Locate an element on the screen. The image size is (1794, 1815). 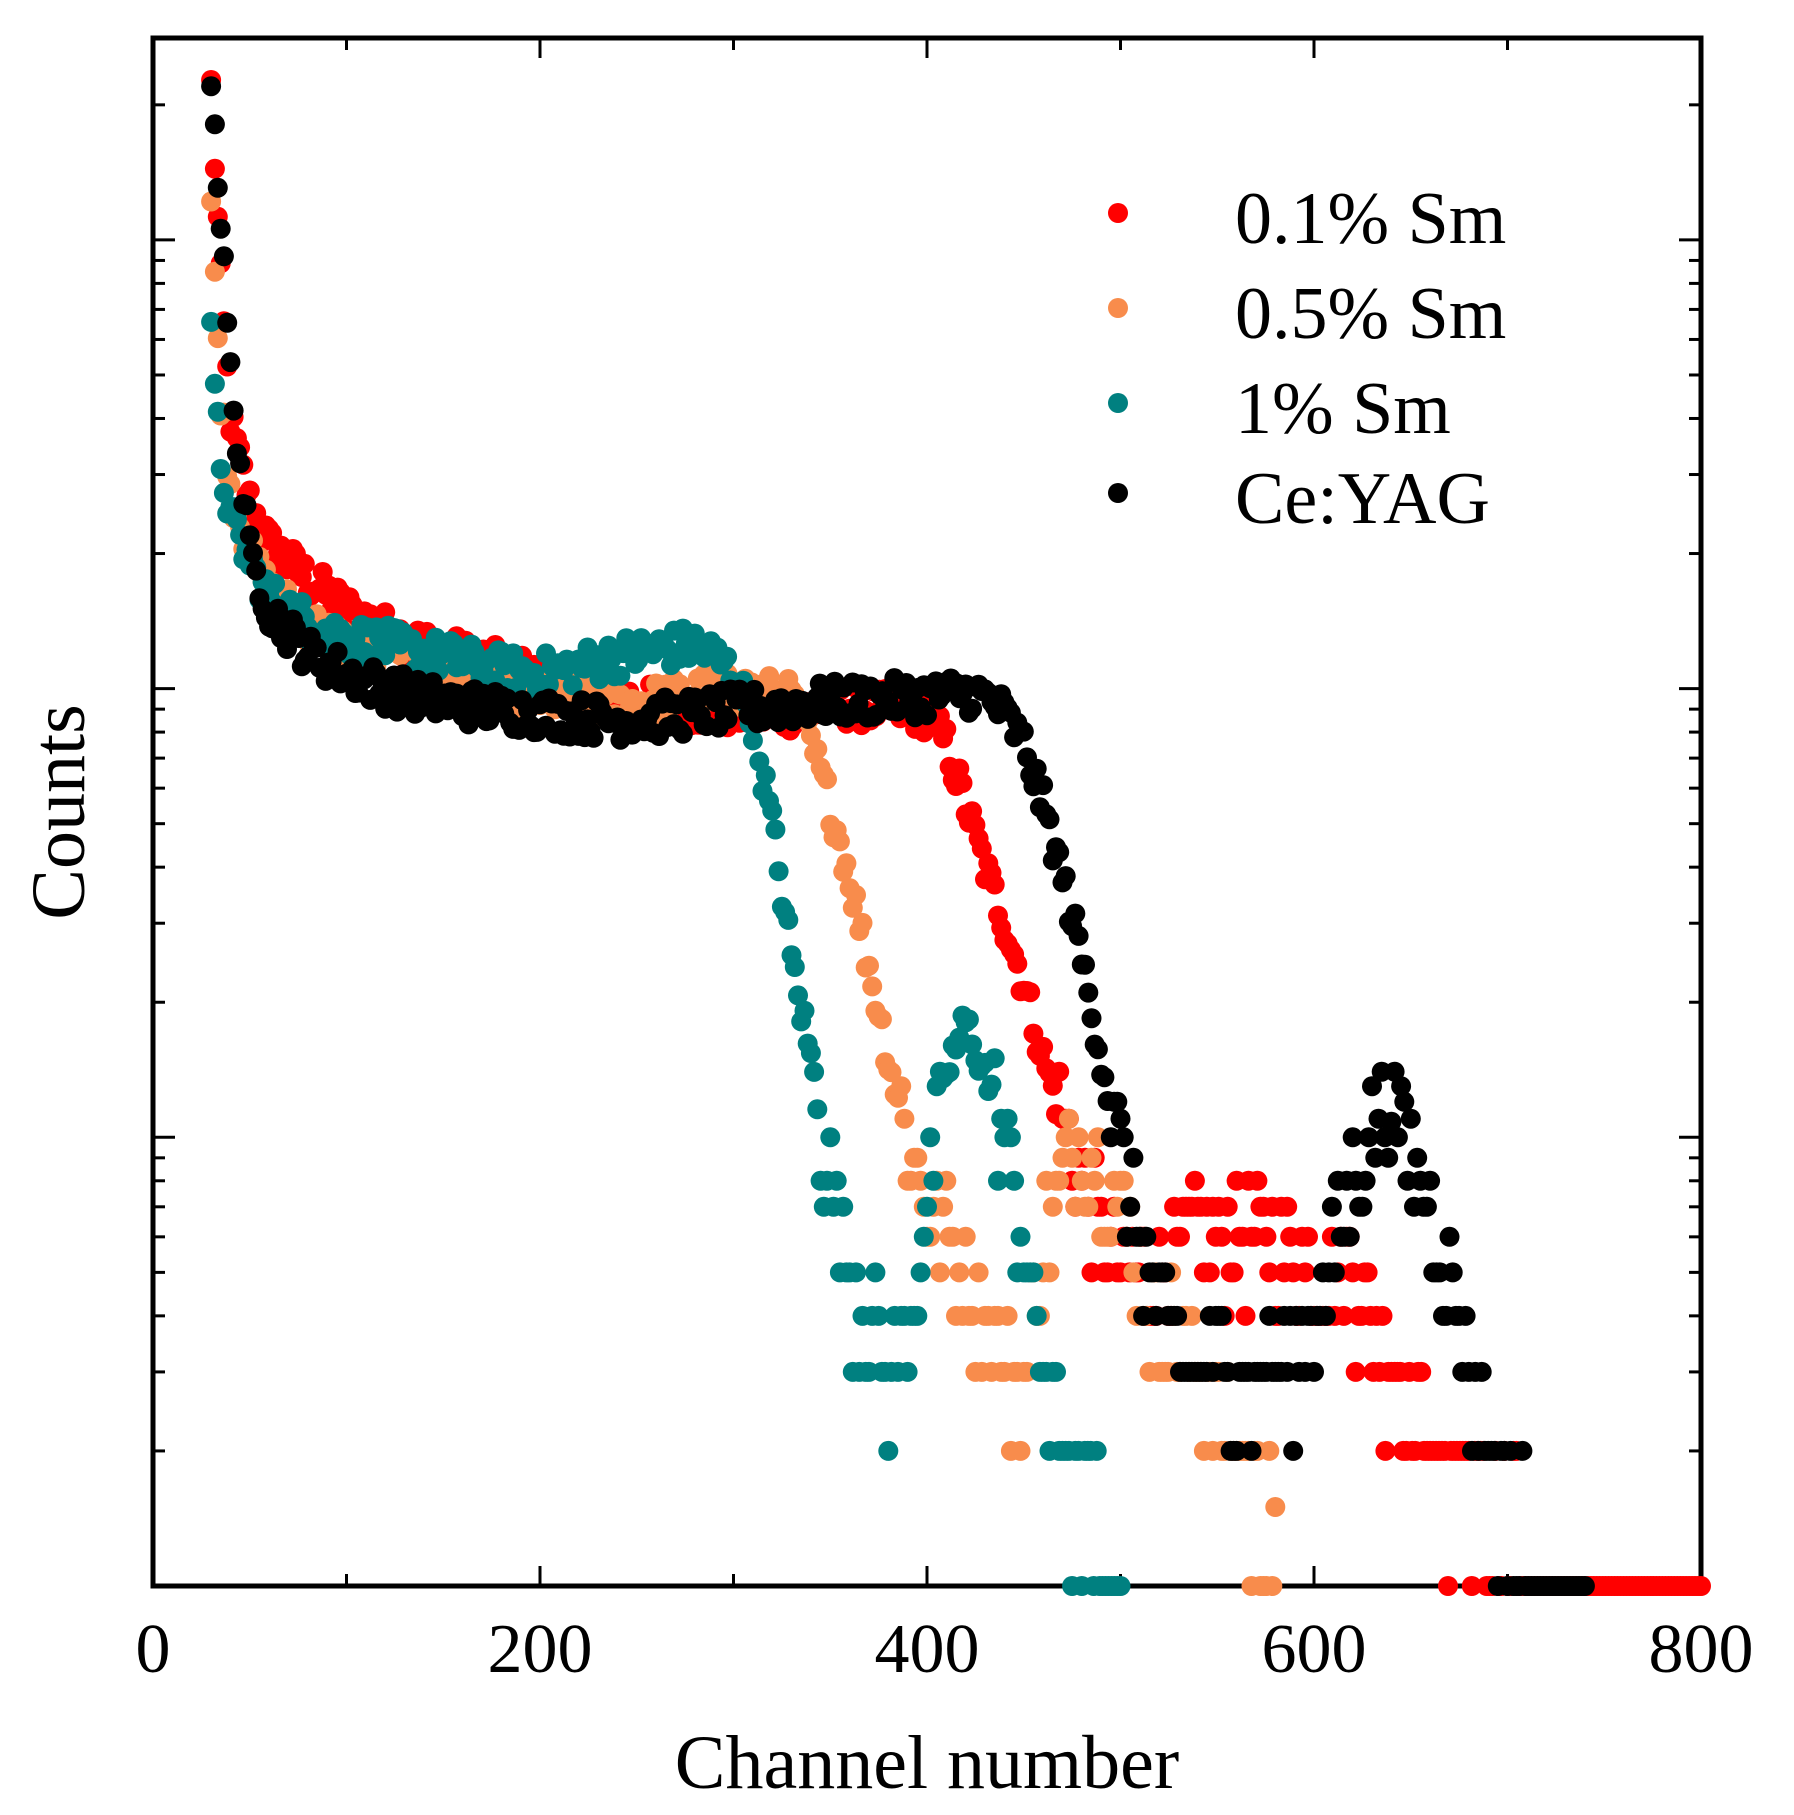
legend-entry-1-sm: 1% Sm is located at coordinates (1279, 409).